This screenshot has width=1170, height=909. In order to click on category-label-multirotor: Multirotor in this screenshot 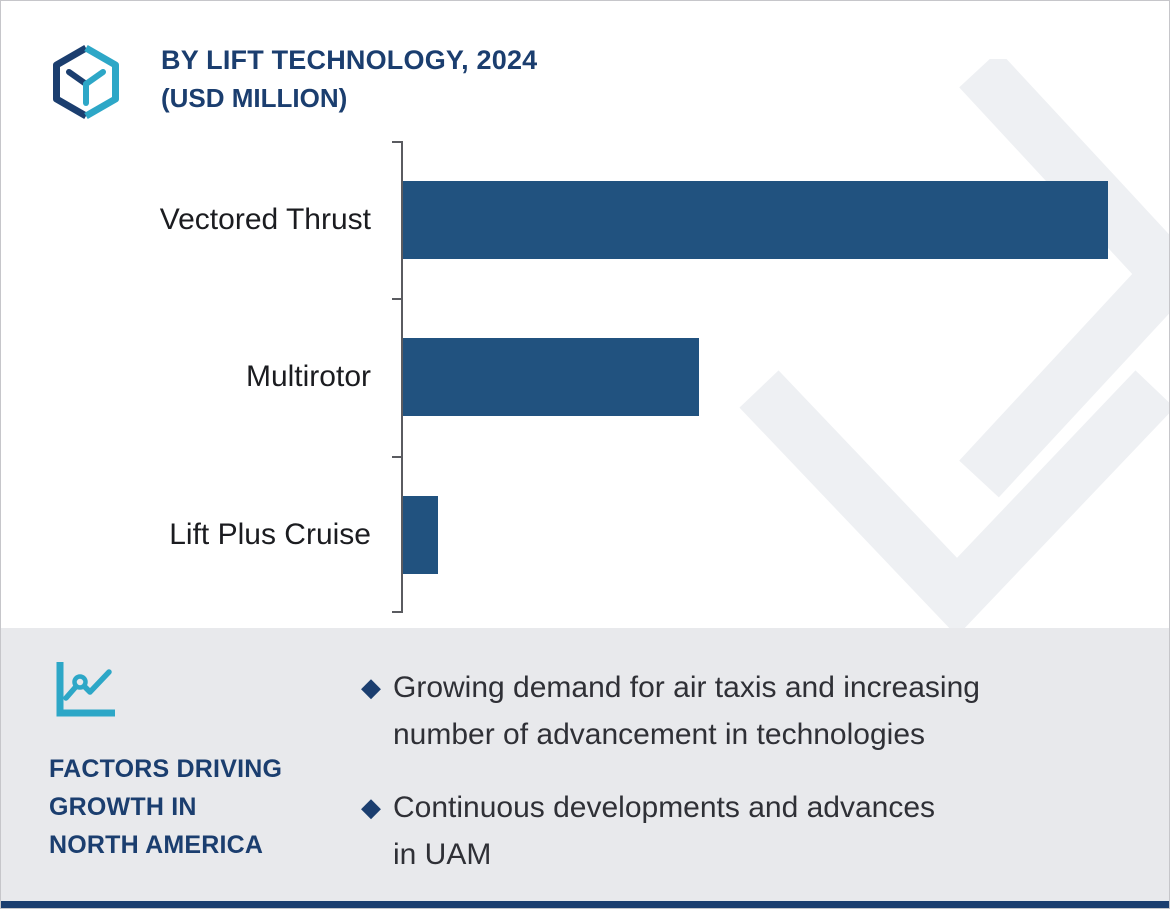, I will do `click(308, 376)`.